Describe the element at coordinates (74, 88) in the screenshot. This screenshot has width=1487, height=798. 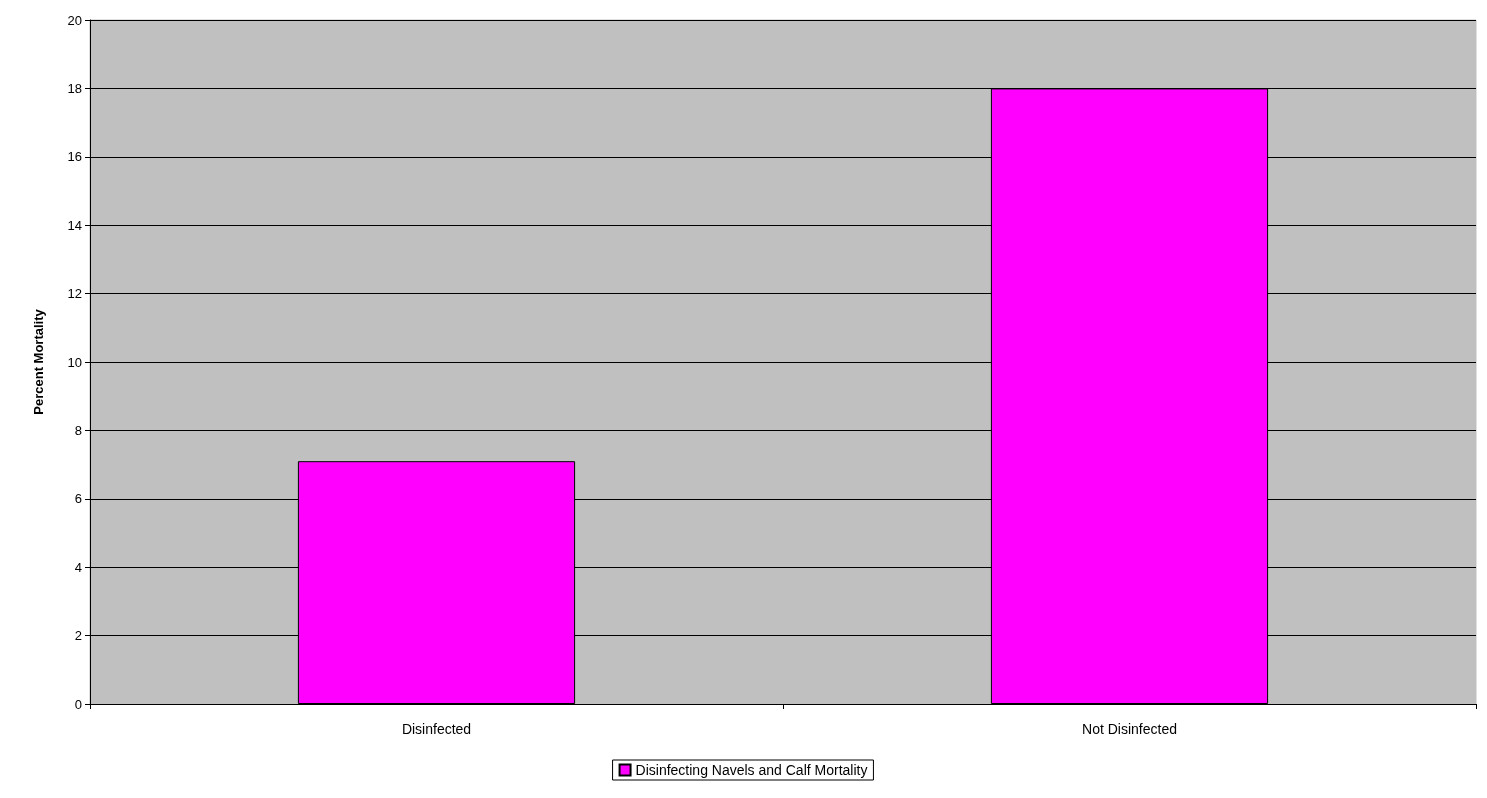
I see `y-tick-label: 18` at that location.